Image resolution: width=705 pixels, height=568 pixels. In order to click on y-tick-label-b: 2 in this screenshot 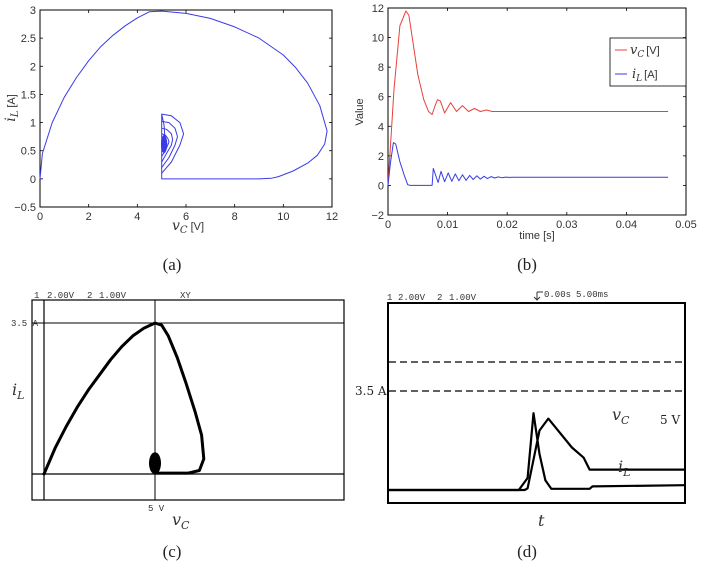, I will do `click(381, 157)`.